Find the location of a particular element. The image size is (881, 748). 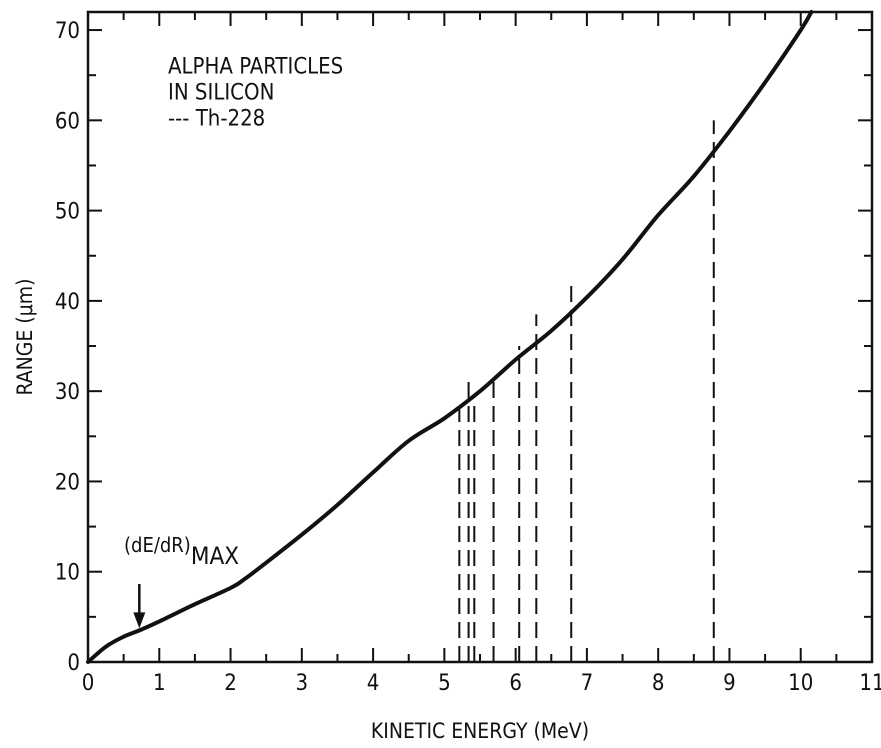

x-tick-label: 5 is located at coordinates (444, 683).